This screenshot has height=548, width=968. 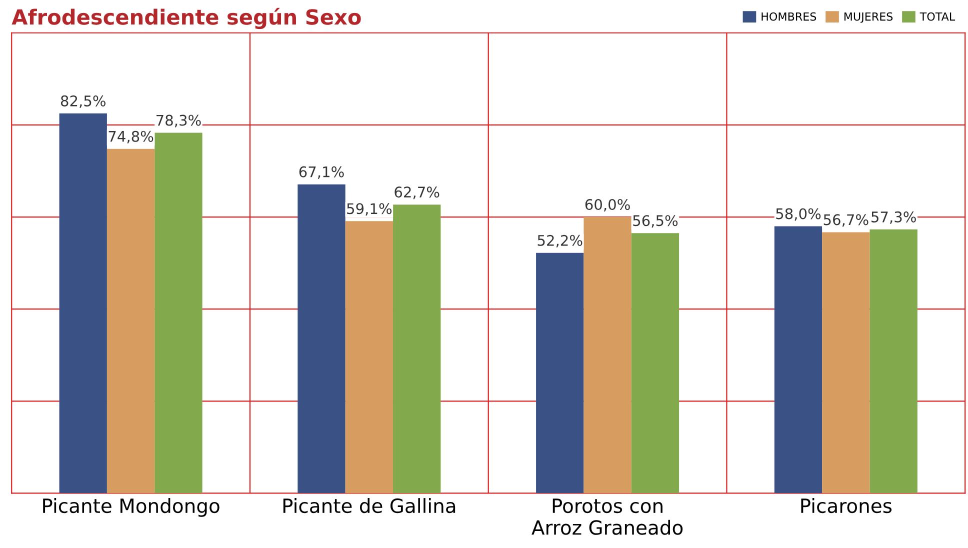 What do you see at coordinates (798, 214) in the screenshot?
I see `data-label: 58,0%` at bounding box center [798, 214].